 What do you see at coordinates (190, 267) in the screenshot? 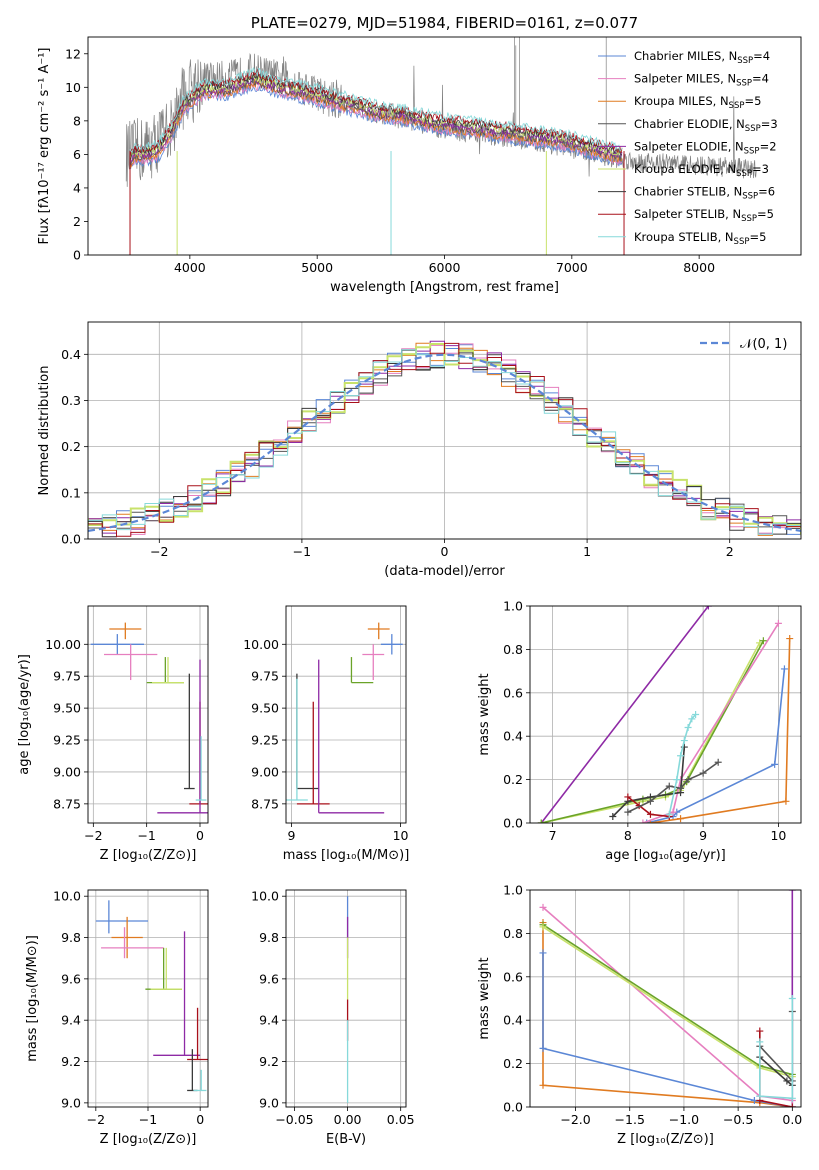
I see `x-tick-label: 4000` at bounding box center [190, 267].